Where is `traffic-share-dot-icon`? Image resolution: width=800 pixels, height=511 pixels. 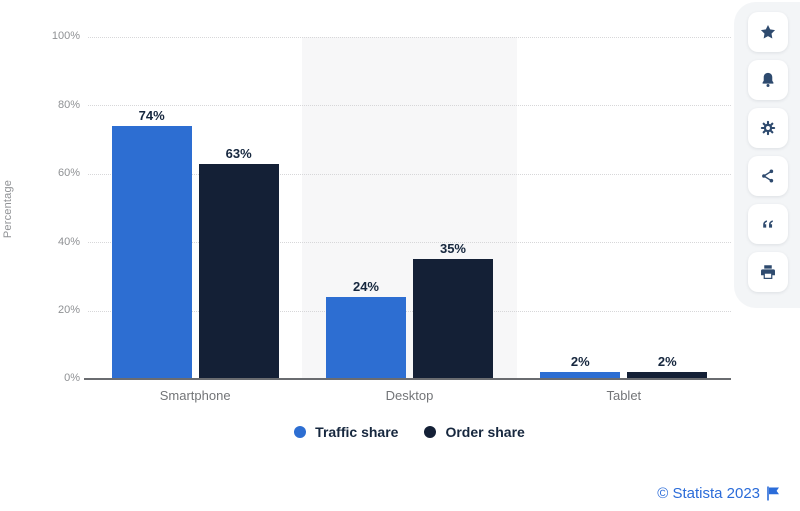 traffic-share-dot-icon is located at coordinates (300, 432).